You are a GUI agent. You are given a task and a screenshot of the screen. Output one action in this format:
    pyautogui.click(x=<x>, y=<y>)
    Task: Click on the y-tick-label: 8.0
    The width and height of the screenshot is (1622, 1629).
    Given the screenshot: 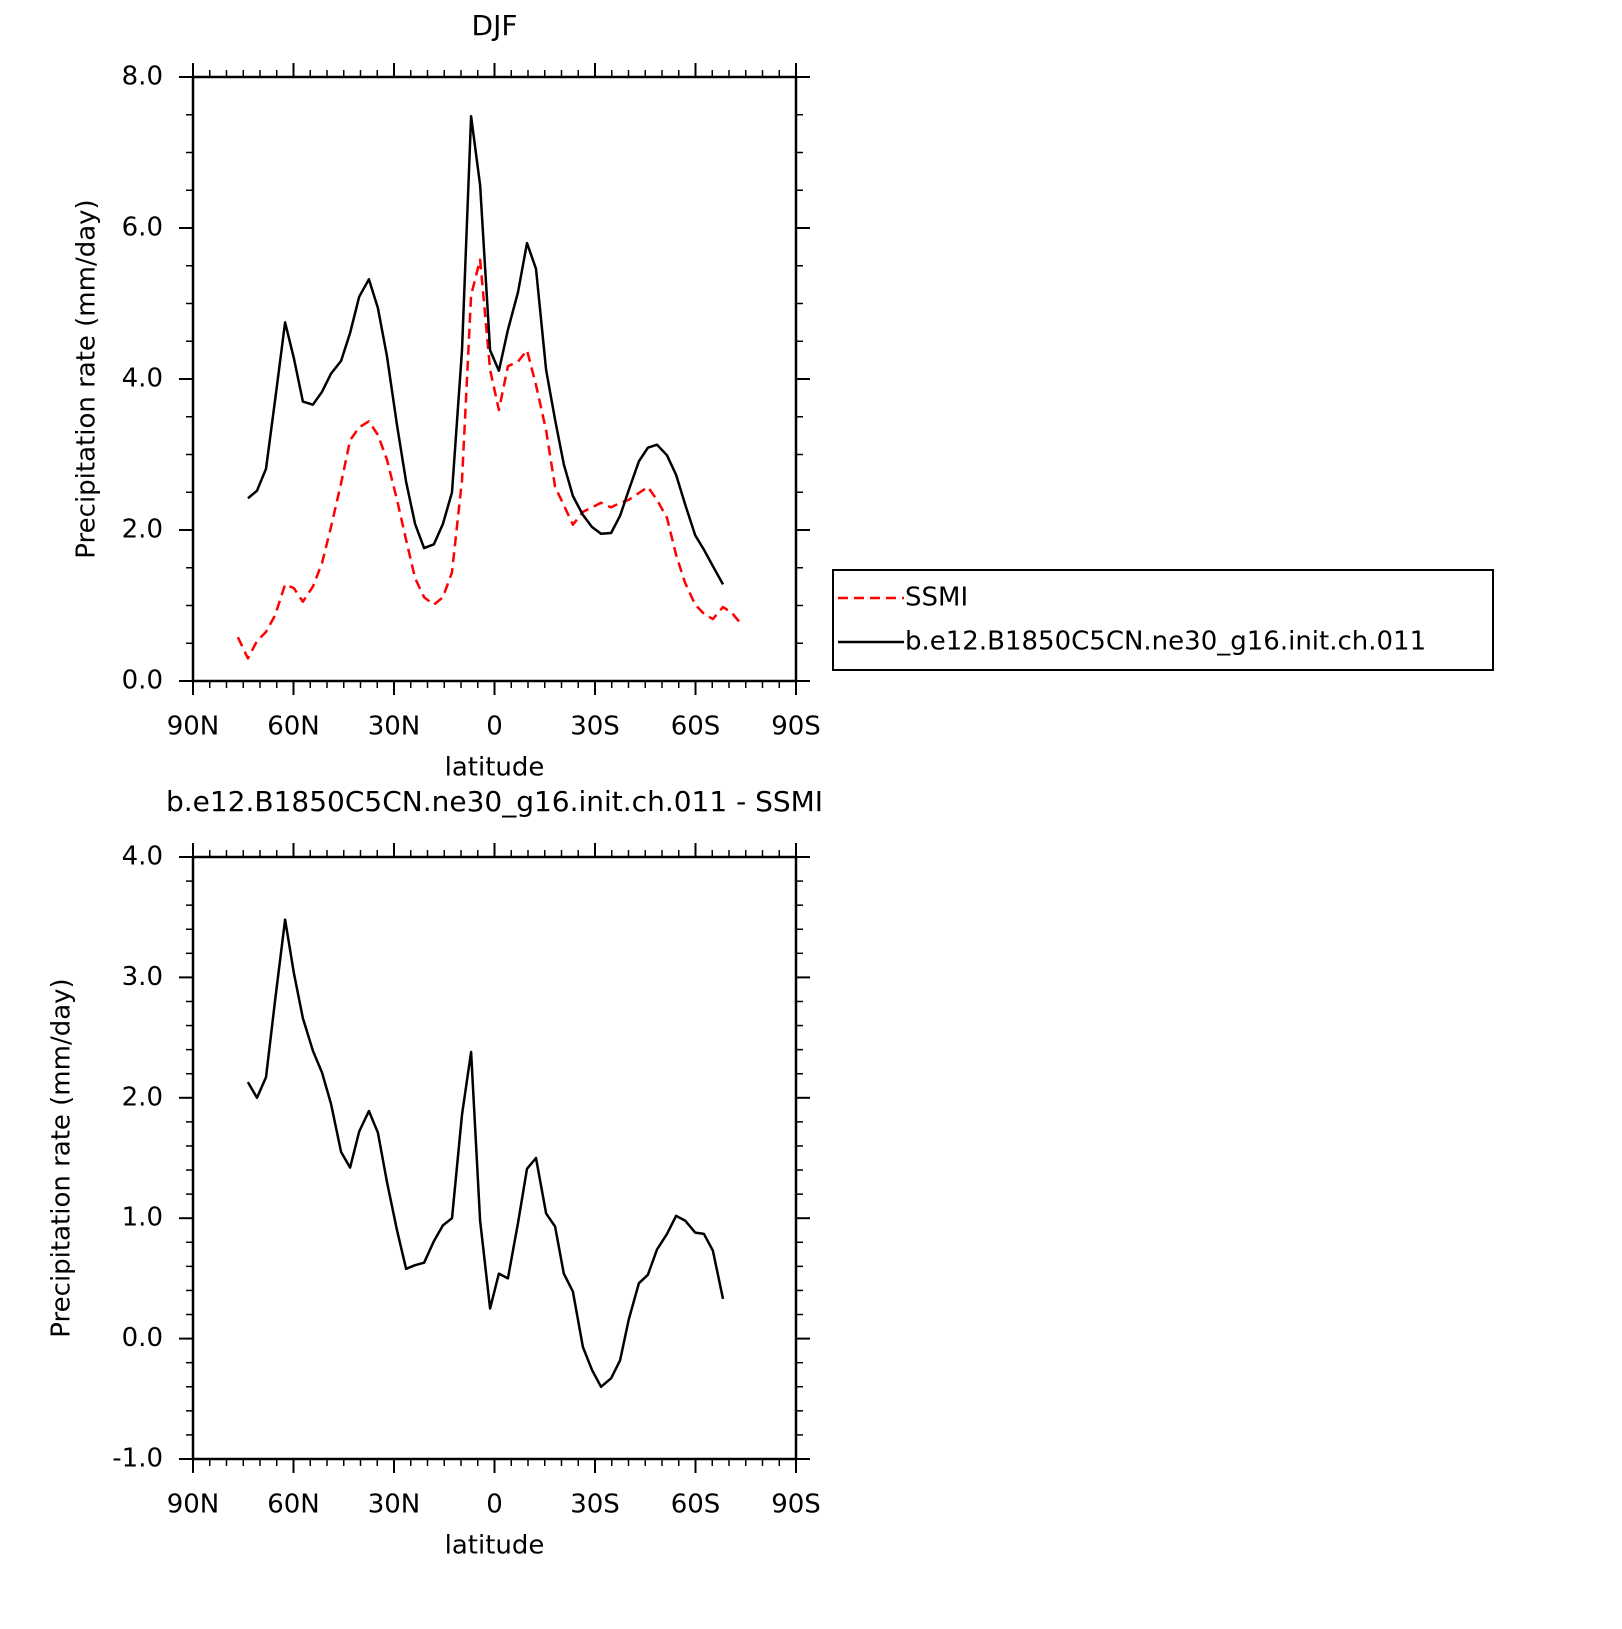 What is the action you would take?
    pyautogui.click(x=142, y=77)
    